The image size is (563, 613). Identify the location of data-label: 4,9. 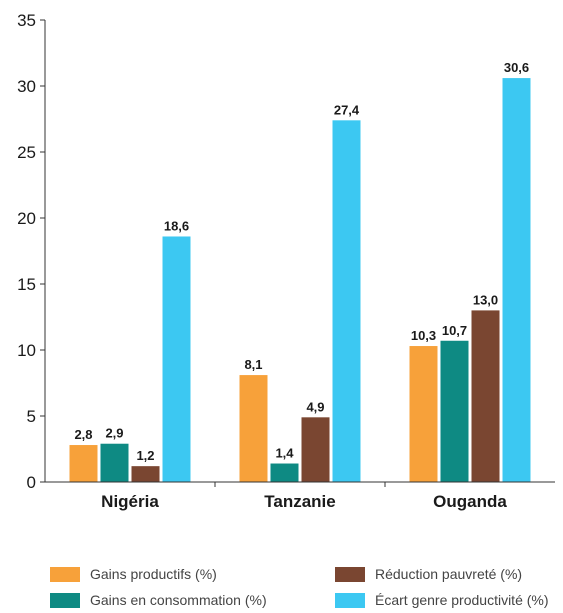
(315, 406).